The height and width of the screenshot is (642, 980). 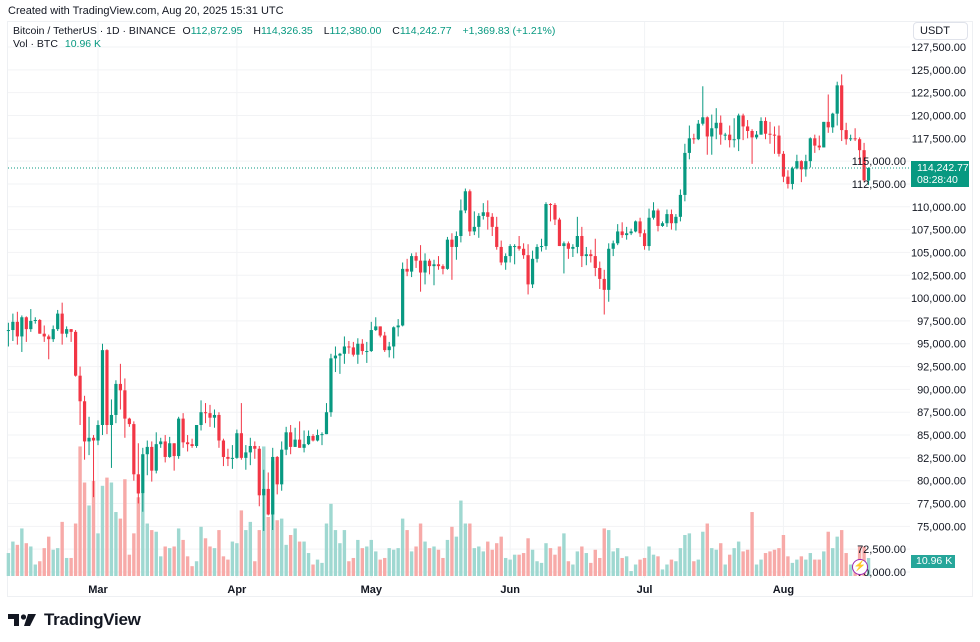 What do you see at coordinates (355, 31) in the screenshot?
I see `legend-low: 112,380.00` at bounding box center [355, 31].